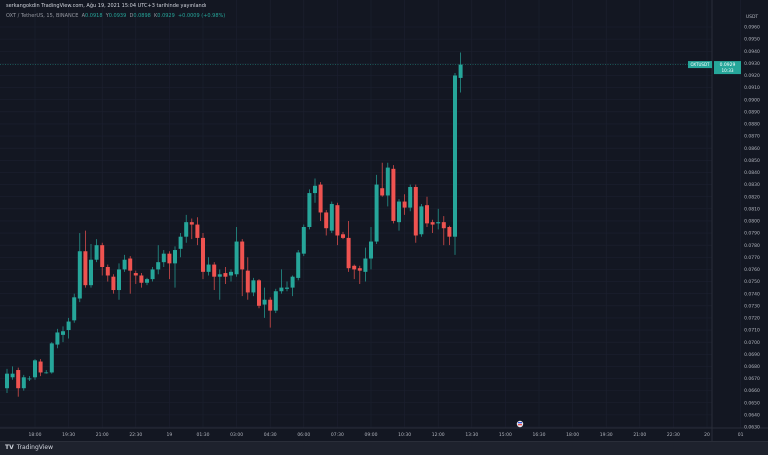  Describe the element at coordinates (42, 16) in the screenshot. I see `symbol-title: OXT / TetherUS, 15, BINANCE` at that location.